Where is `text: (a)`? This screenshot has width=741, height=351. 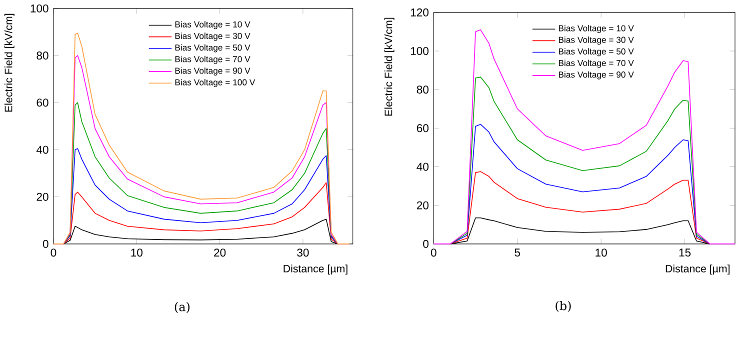
text: (a) is located at coordinates (182, 308).